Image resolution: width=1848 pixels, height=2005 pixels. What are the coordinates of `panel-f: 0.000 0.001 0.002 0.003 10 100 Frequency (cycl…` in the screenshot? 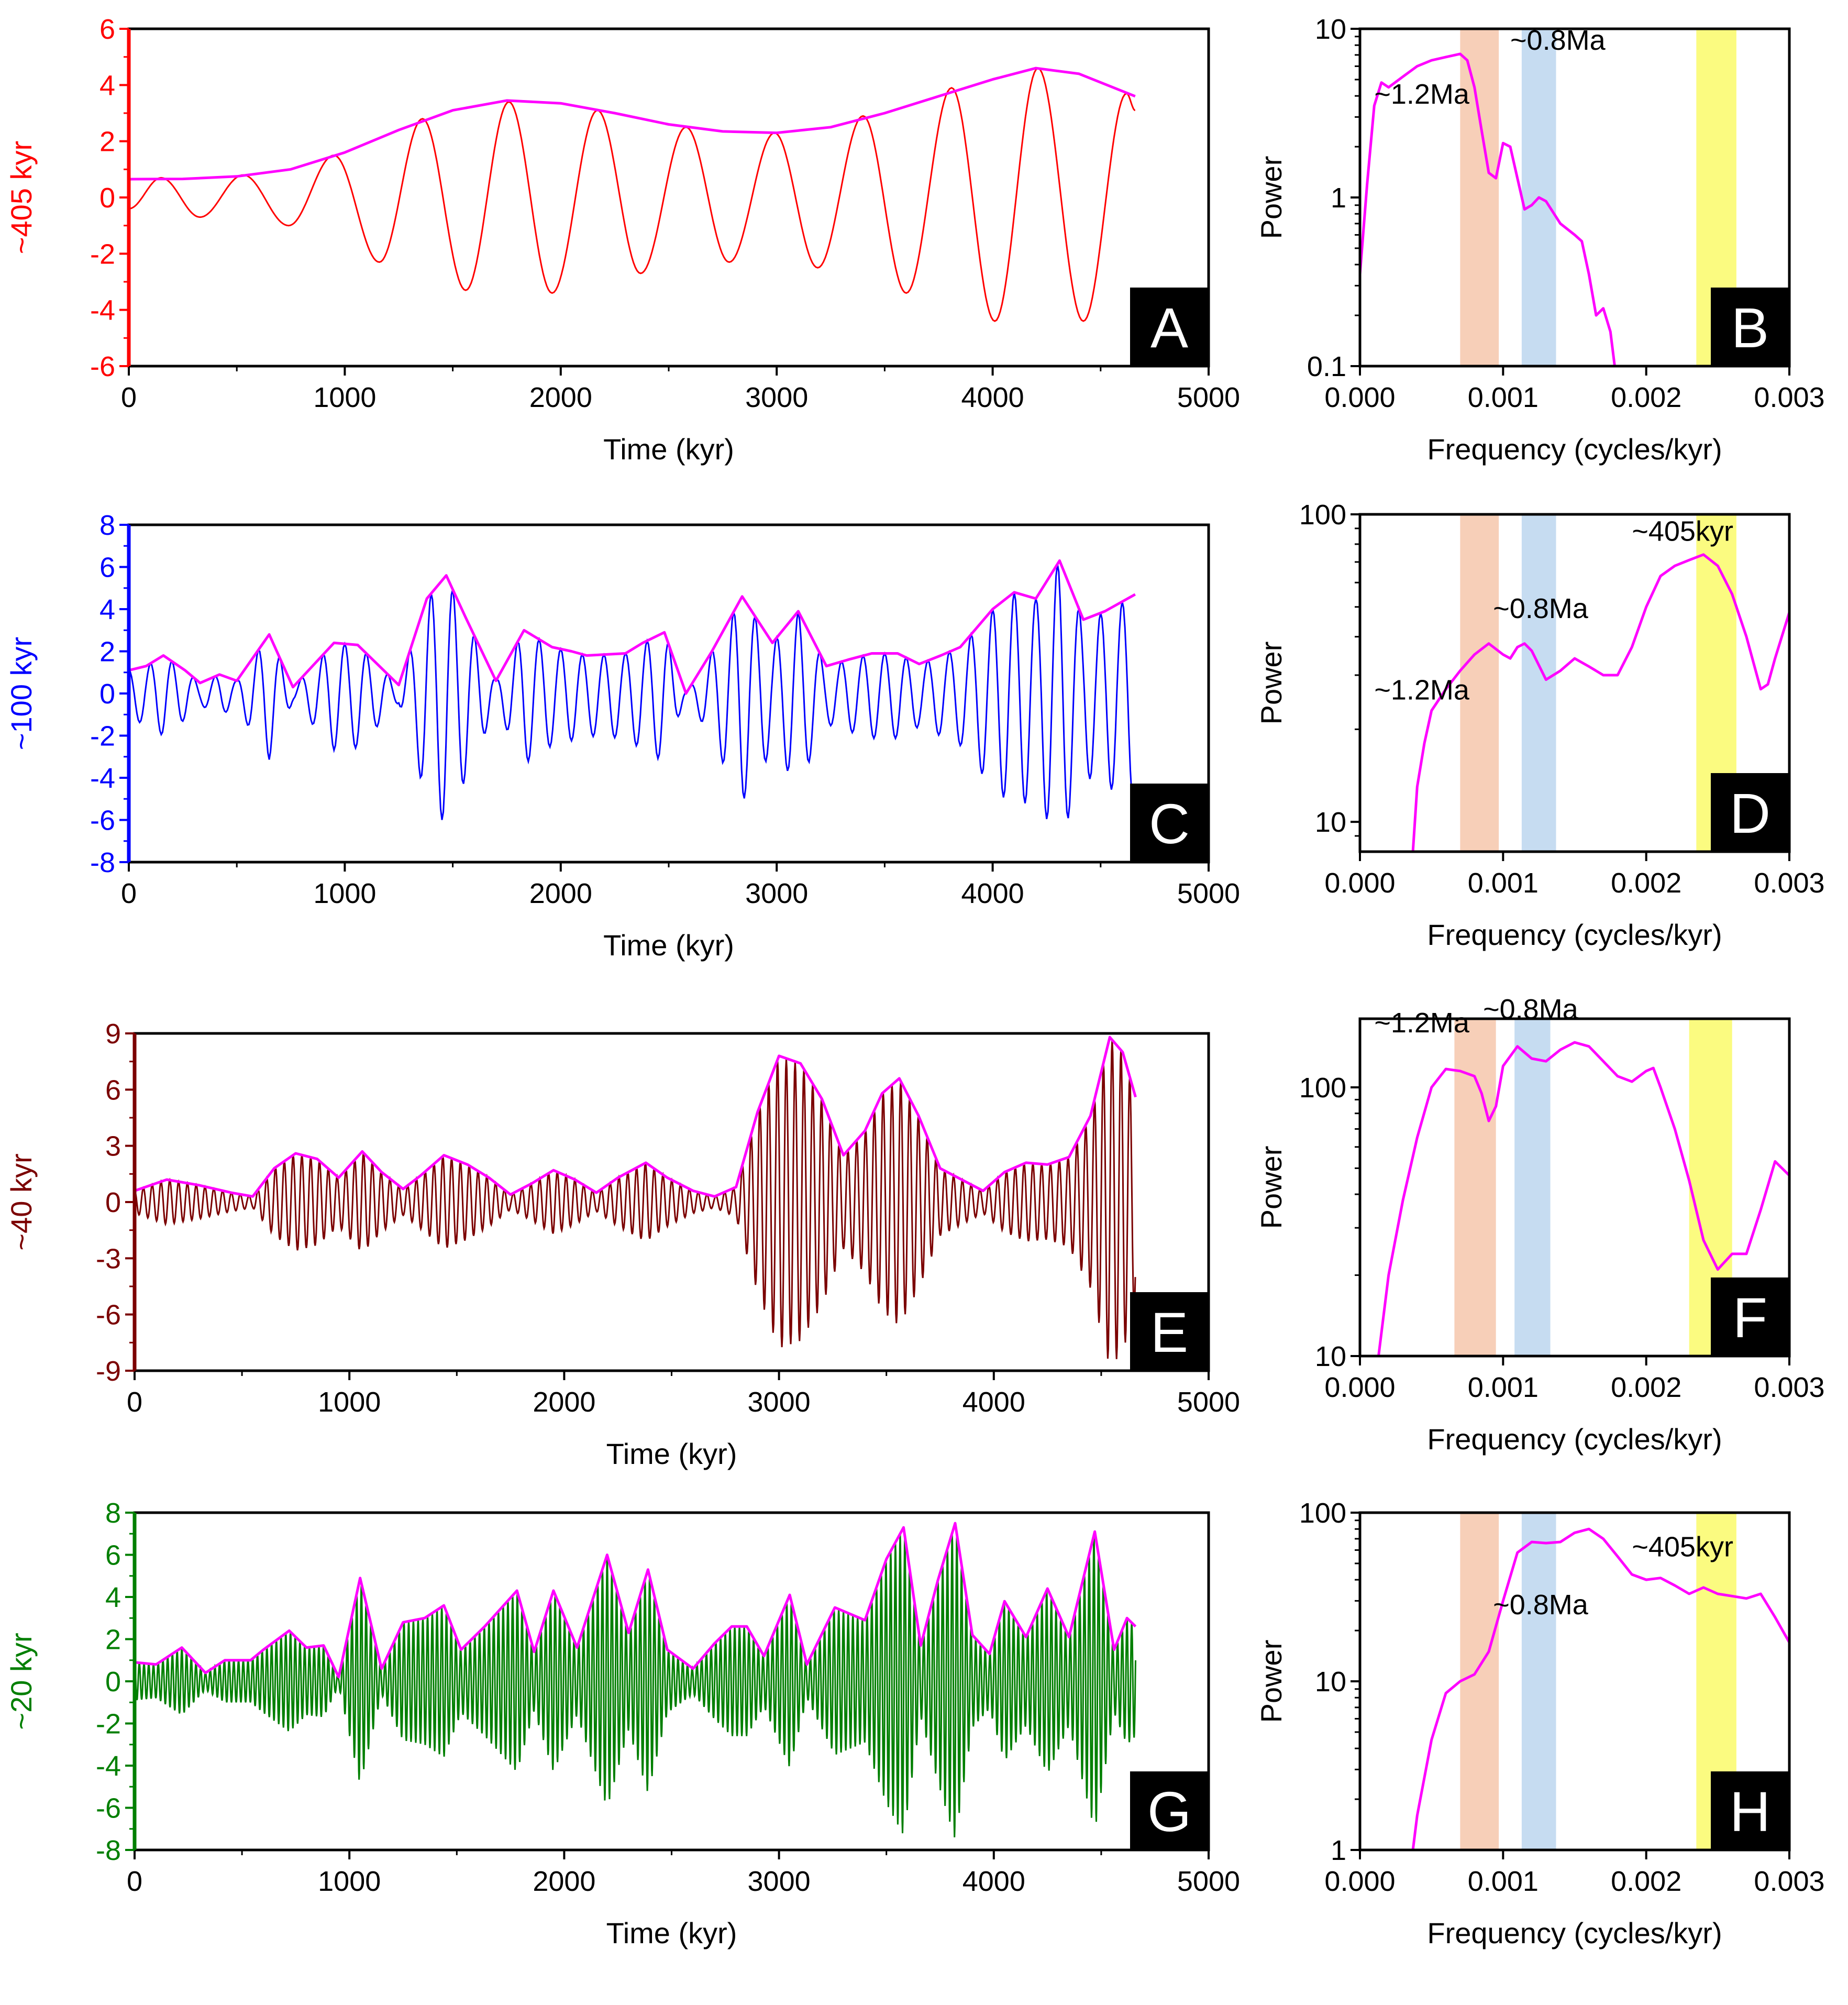 It's located at (1540, 1225).